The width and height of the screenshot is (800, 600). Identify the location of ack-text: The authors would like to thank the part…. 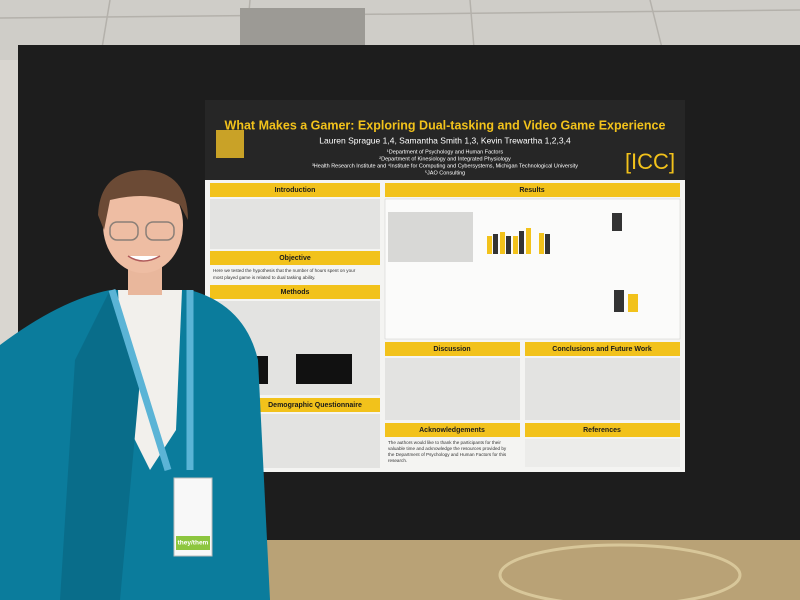
(444, 442).